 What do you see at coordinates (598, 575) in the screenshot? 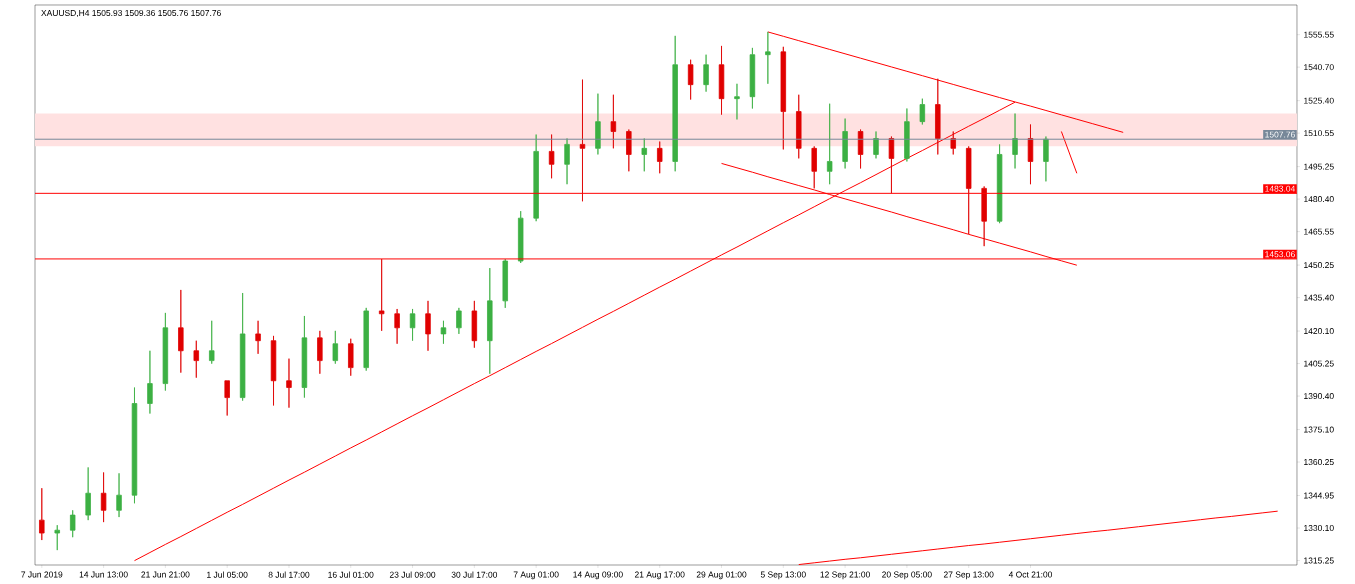
I see `x-tick-label: 14 Aug 09:00` at bounding box center [598, 575].